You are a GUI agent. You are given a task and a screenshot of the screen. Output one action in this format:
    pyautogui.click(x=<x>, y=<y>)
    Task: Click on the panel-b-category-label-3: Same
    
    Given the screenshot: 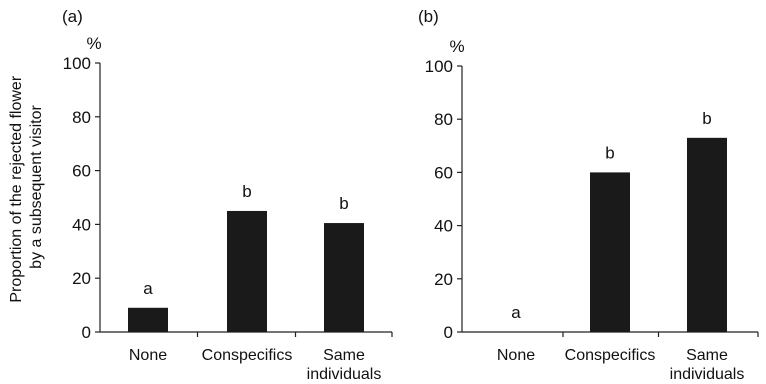 What is the action you would take?
    pyautogui.click(x=707, y=355)
    